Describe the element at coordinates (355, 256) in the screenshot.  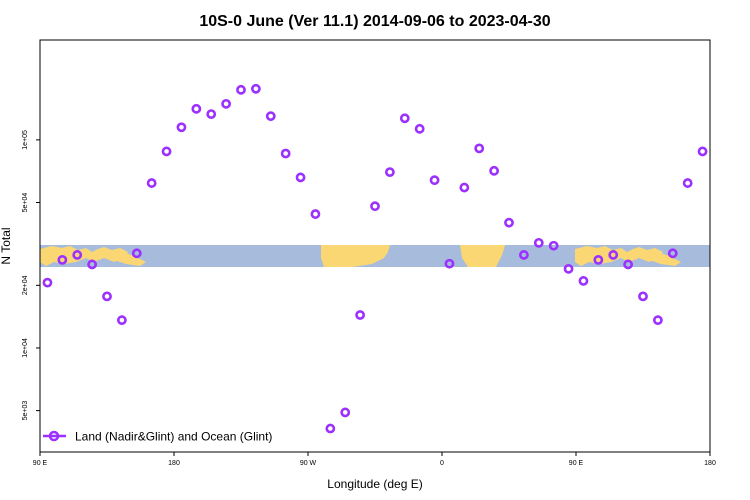
I see `south-america-land` at that location.